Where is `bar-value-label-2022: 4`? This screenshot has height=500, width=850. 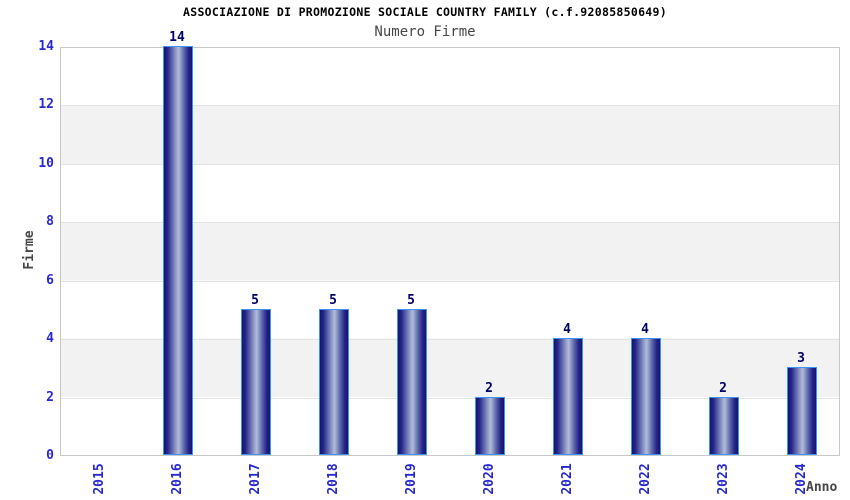 bar-value-label-2022: 4 is located at coordinates (645, 330).